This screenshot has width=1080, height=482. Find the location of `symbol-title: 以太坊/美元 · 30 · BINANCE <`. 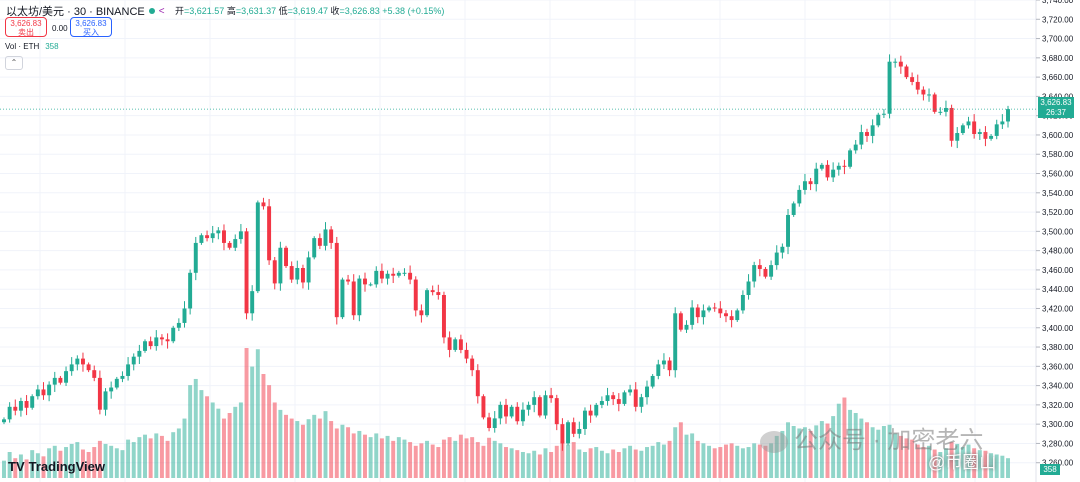

symbol-title: 以太坊/美元 · 30 · BINANCE < is located at coordinates (85, 11).